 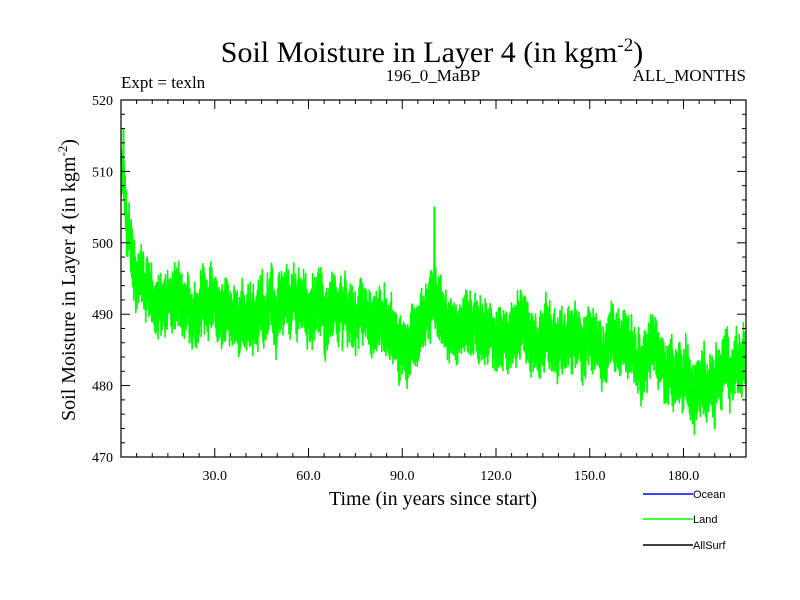 What do you see at coordinates (308, 476) in the screenshot?
I see `x-tick-label: 60.0` at bounding box center [308, 476].